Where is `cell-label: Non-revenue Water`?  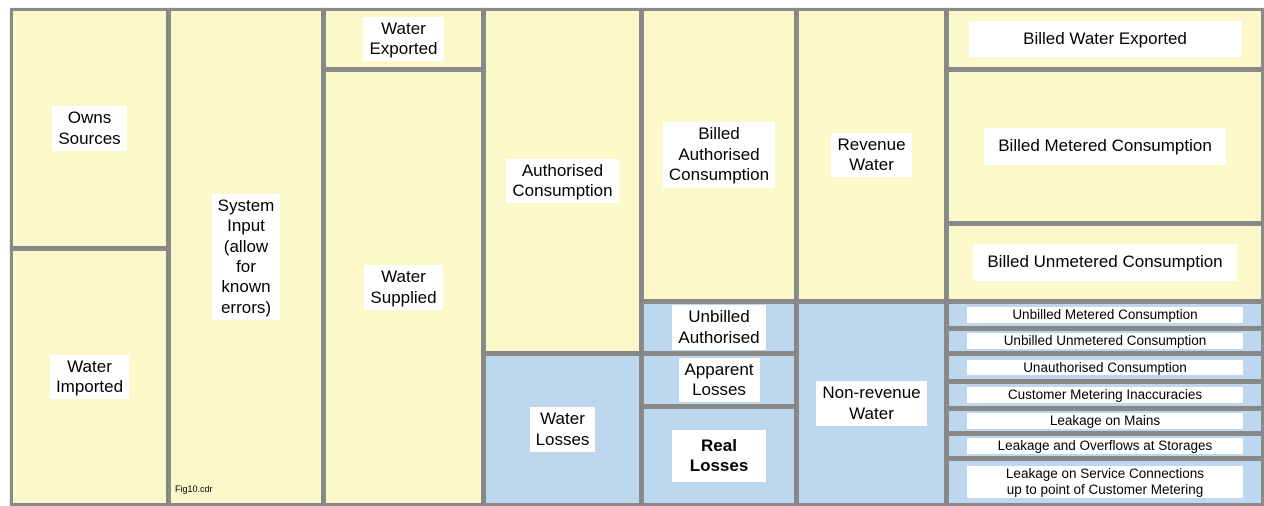 cell-label: Non-revenue Water is located at coordinates (871, 403).